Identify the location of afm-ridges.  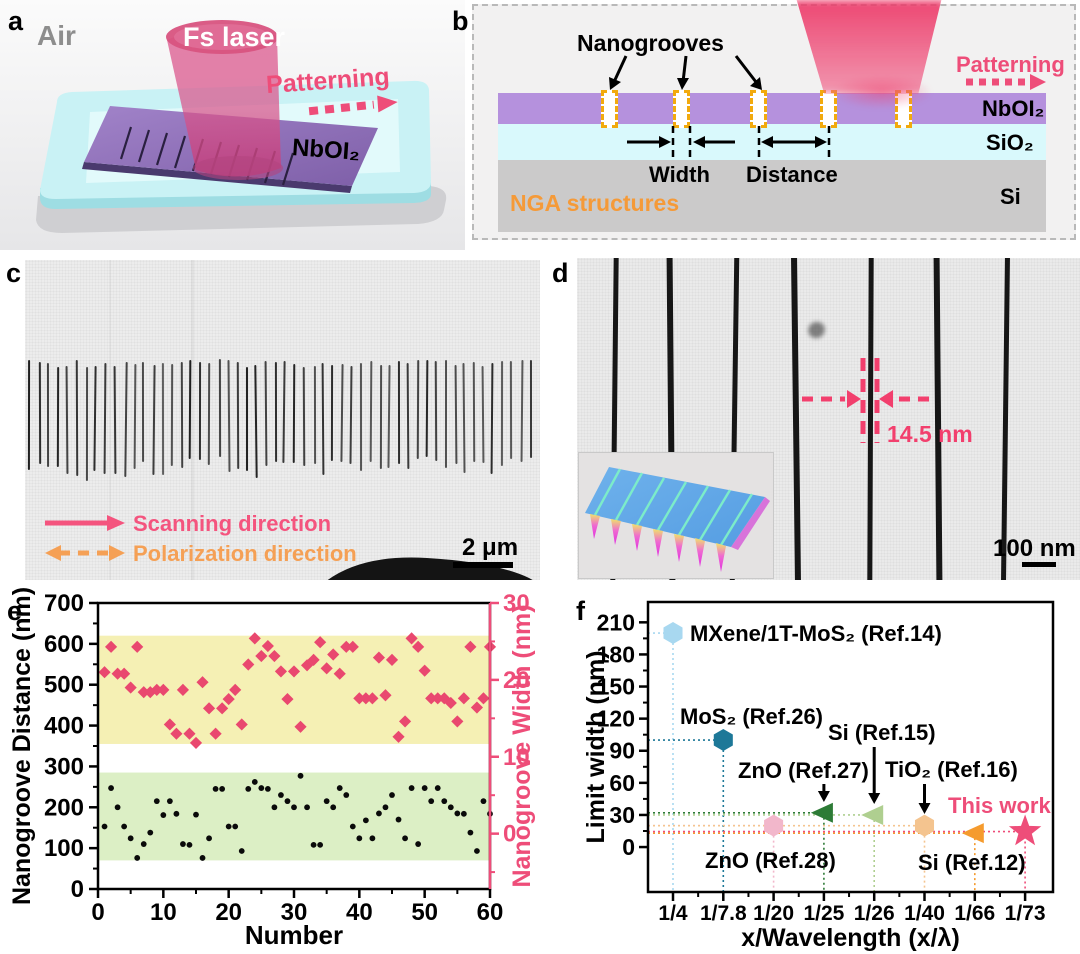
(673, 507).